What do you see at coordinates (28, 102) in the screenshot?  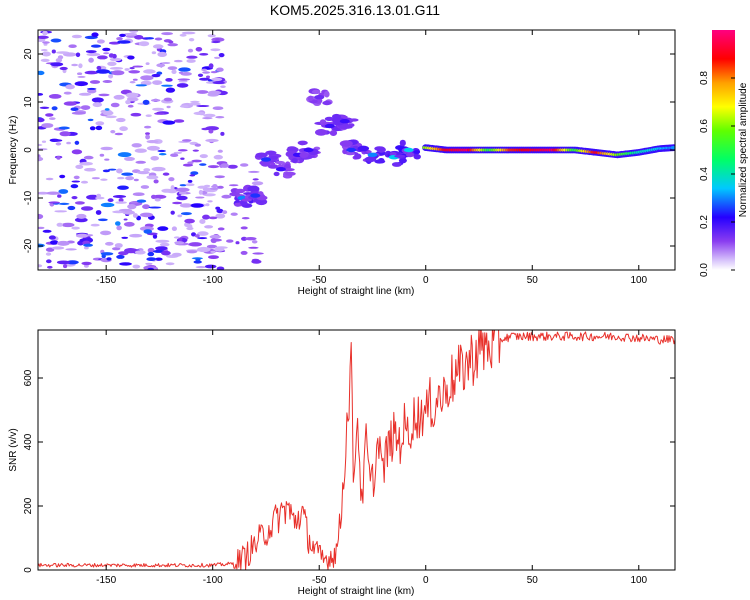 I see `y-tick-label: 10` at bounding box center [28, 102].